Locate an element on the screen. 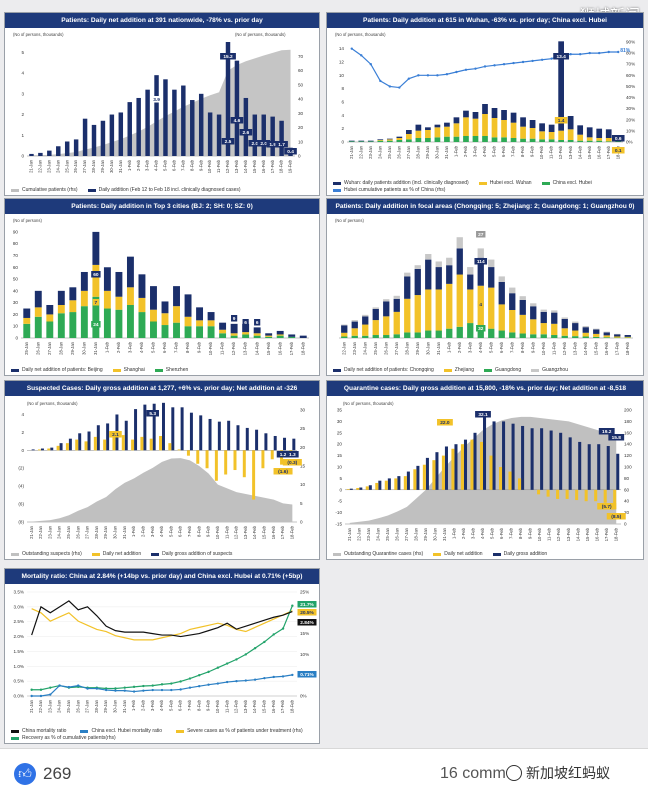 Image resolution: width=648 pixels, height=801 pixels. y2-tick-label: 180 is located at coordinates (628, 421).